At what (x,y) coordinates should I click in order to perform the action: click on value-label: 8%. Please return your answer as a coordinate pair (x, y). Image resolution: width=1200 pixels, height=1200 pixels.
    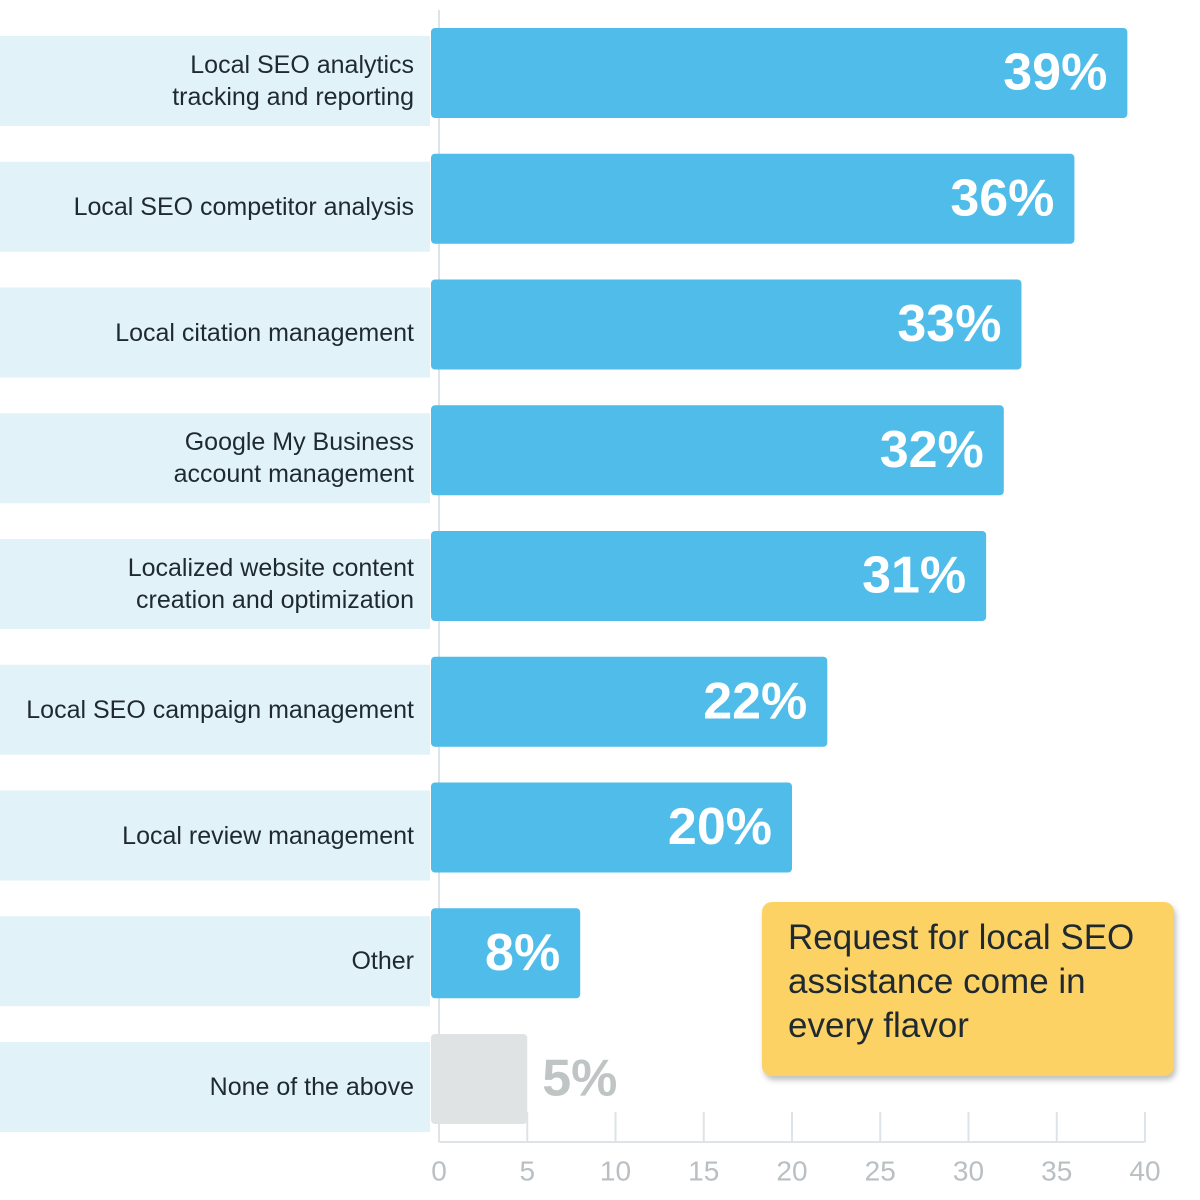
    Looking at the image, I should click on (522, 953).